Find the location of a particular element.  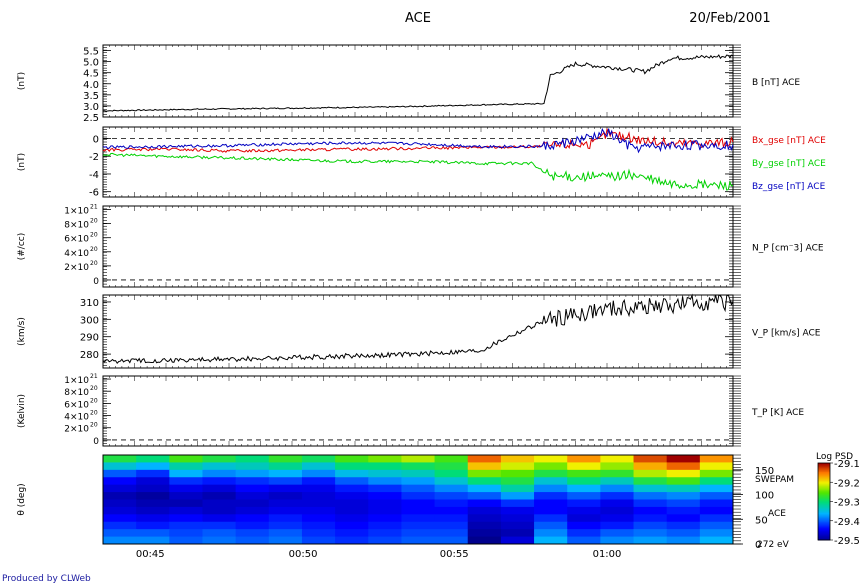

series-label: N_P [cm⁻3] ACE is located at coordinates (788, 249).